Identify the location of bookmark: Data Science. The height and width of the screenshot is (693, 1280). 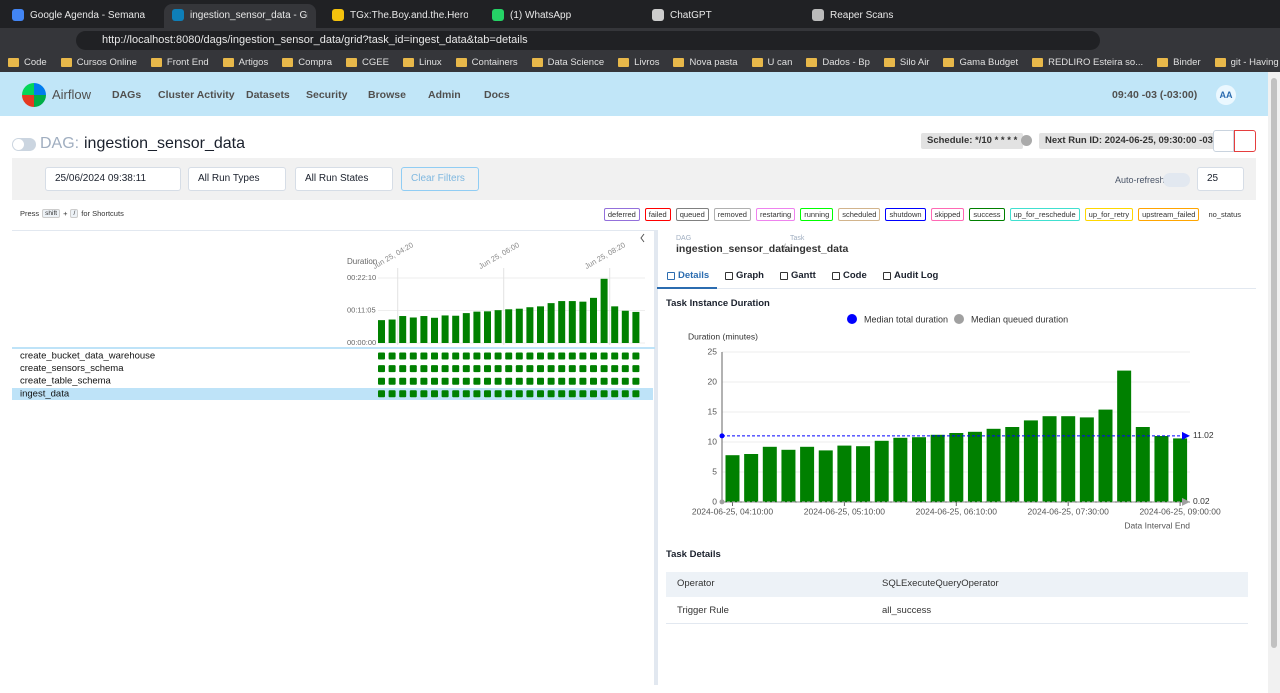
(567, 62).